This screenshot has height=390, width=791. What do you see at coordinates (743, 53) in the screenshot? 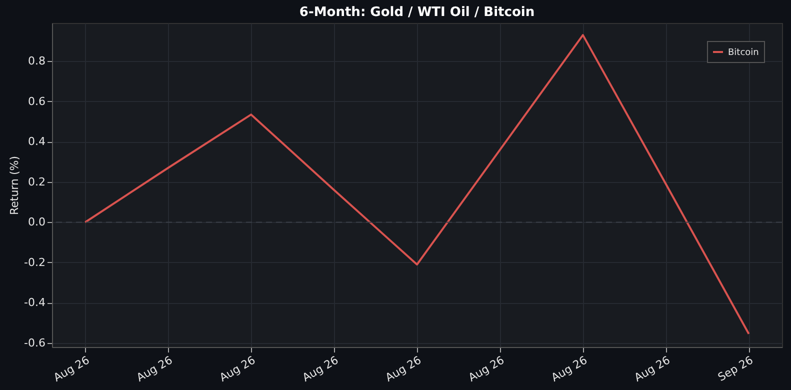
I see `legend-label: Bitcoin` at bounding box center [743, 53].